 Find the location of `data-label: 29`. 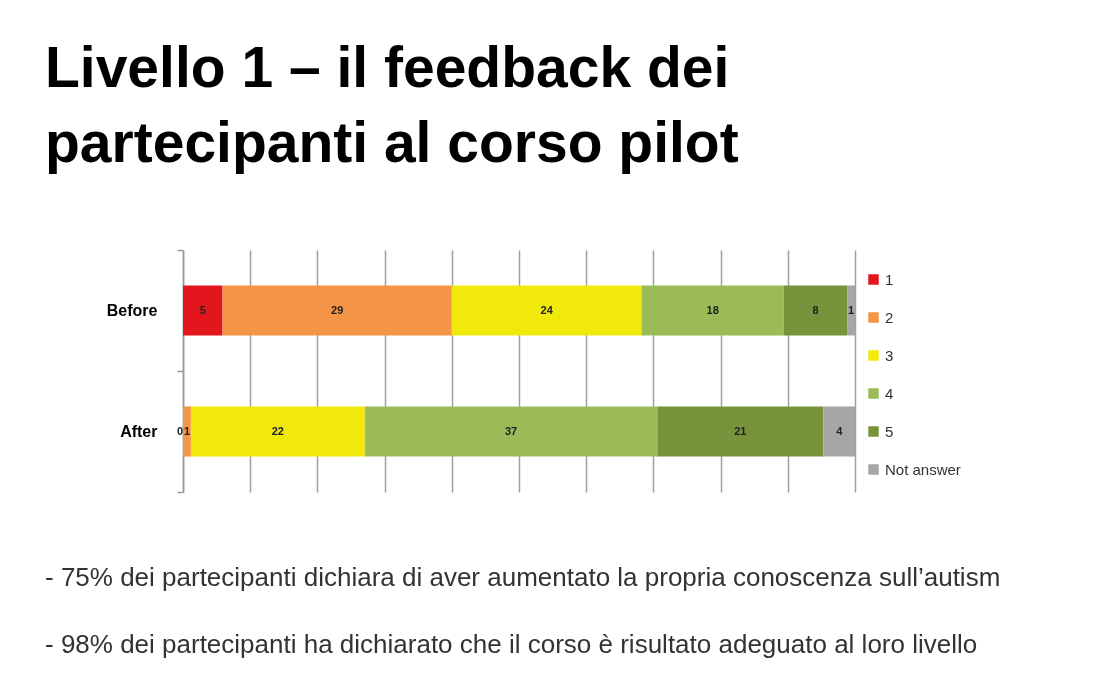

data-label: 29 is located at coordinates (337, 309).